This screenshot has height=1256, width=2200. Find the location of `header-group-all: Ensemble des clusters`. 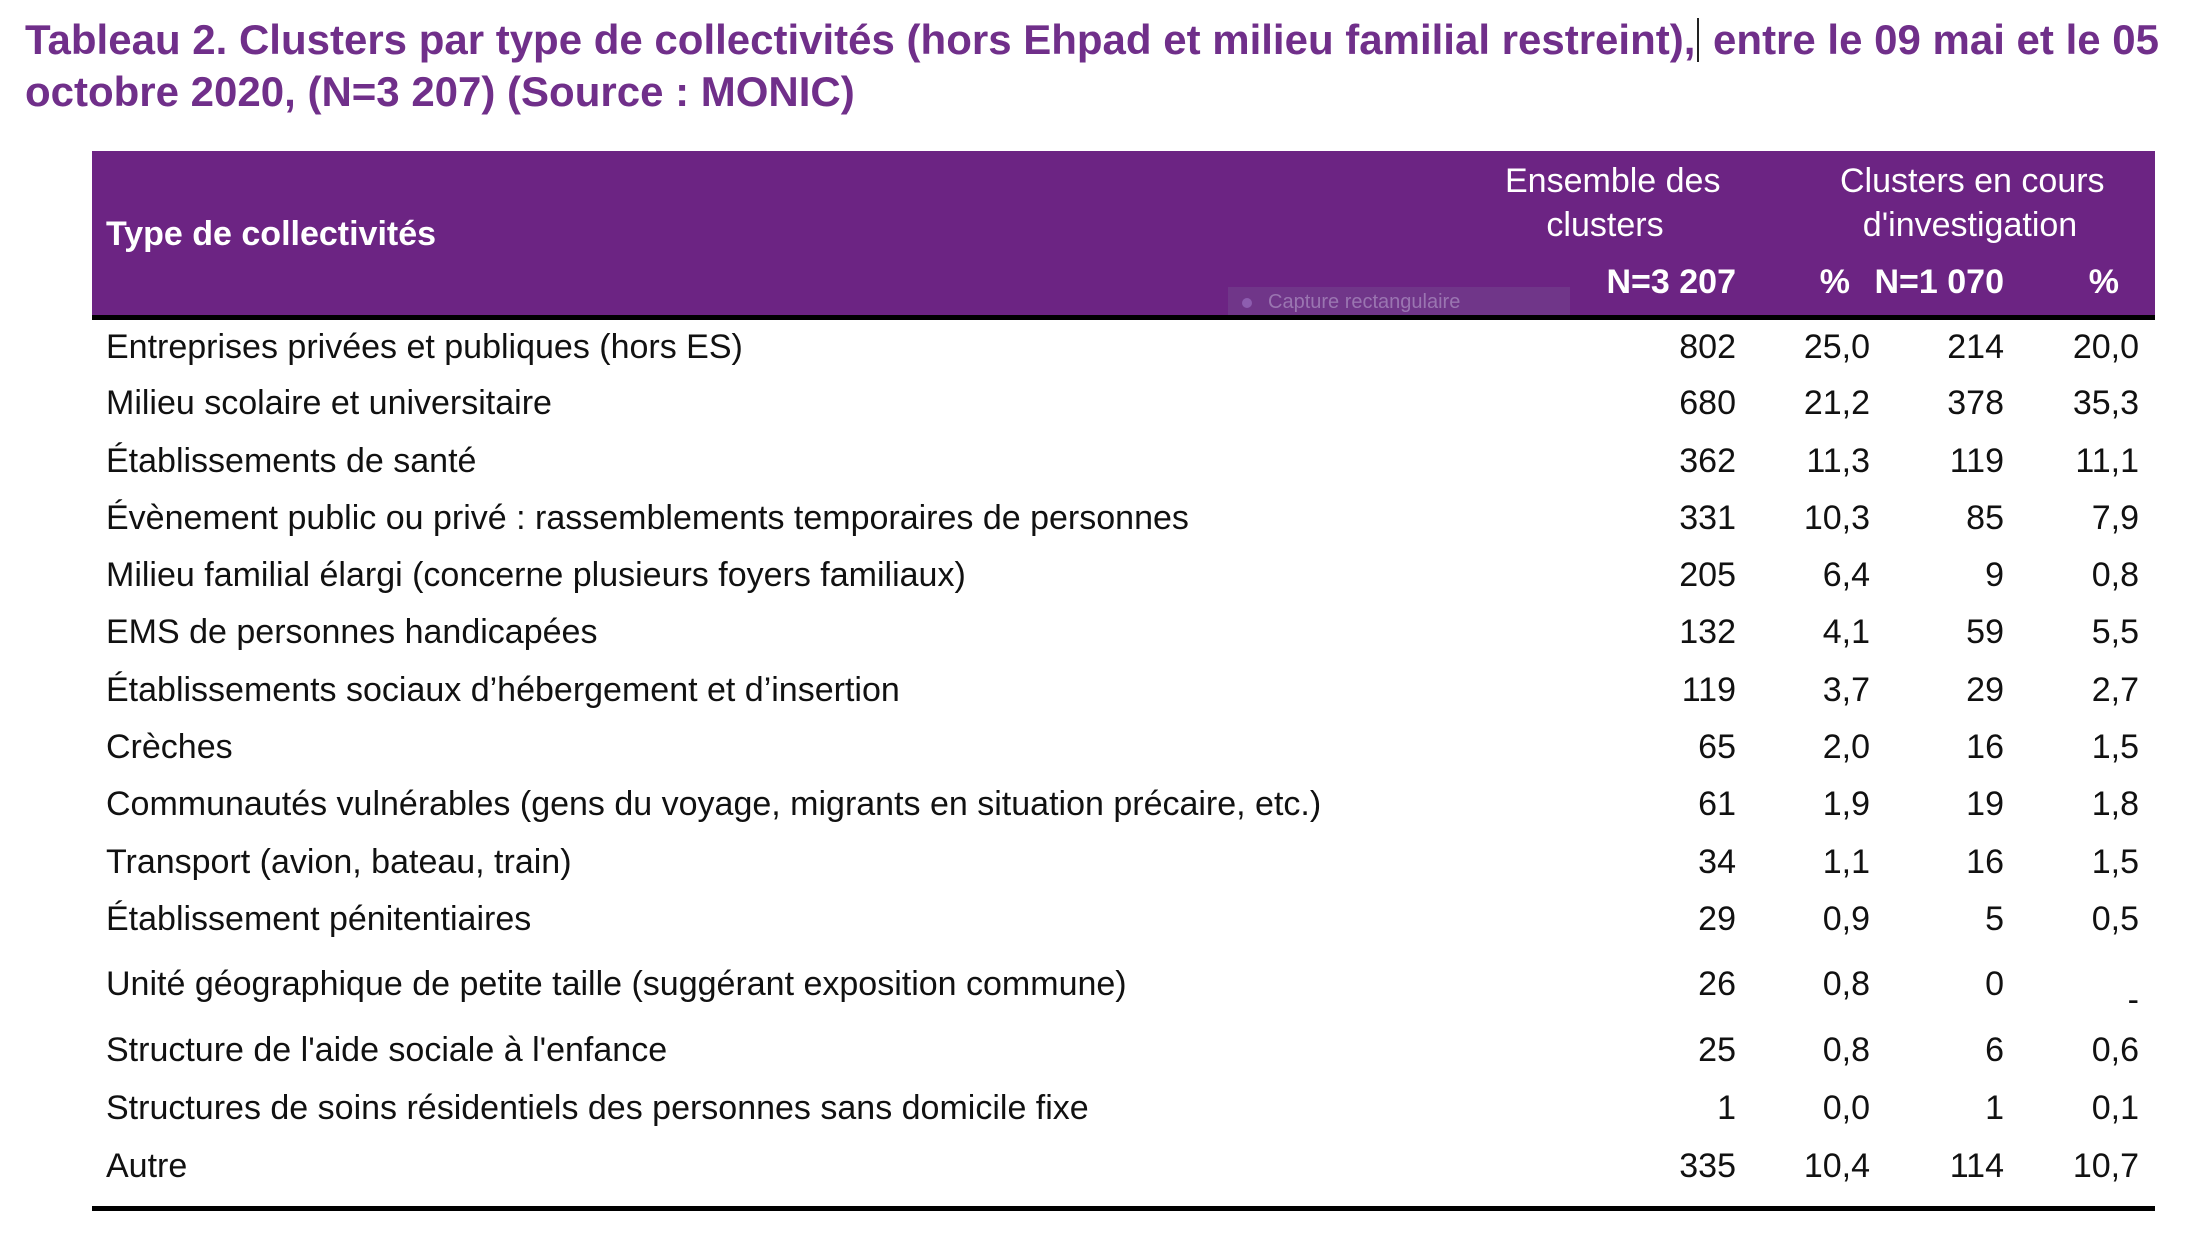

header-group-all: Ensemble des clusters is located at coordinates (1612, 203).